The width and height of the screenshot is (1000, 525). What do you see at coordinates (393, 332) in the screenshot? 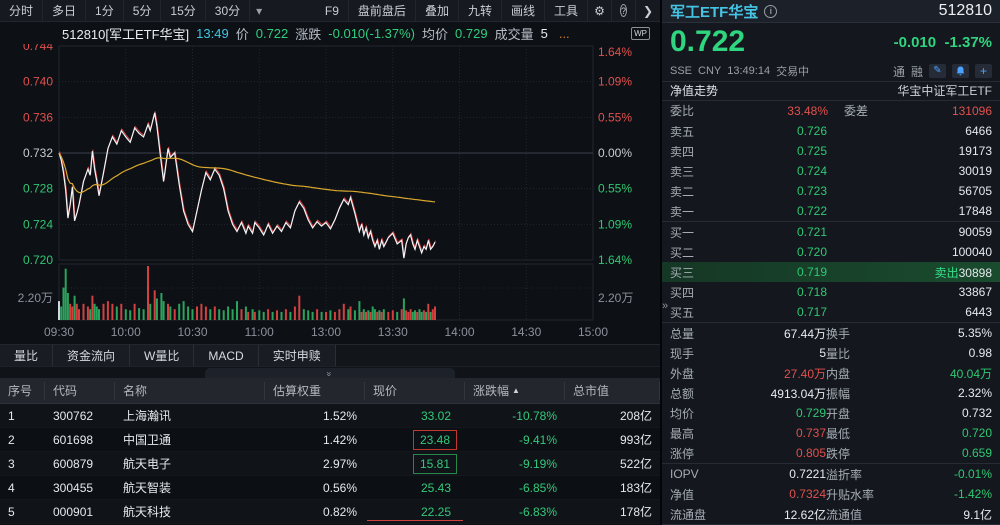
I see `svg-text: 13:30` at bounding box center [393, 332].